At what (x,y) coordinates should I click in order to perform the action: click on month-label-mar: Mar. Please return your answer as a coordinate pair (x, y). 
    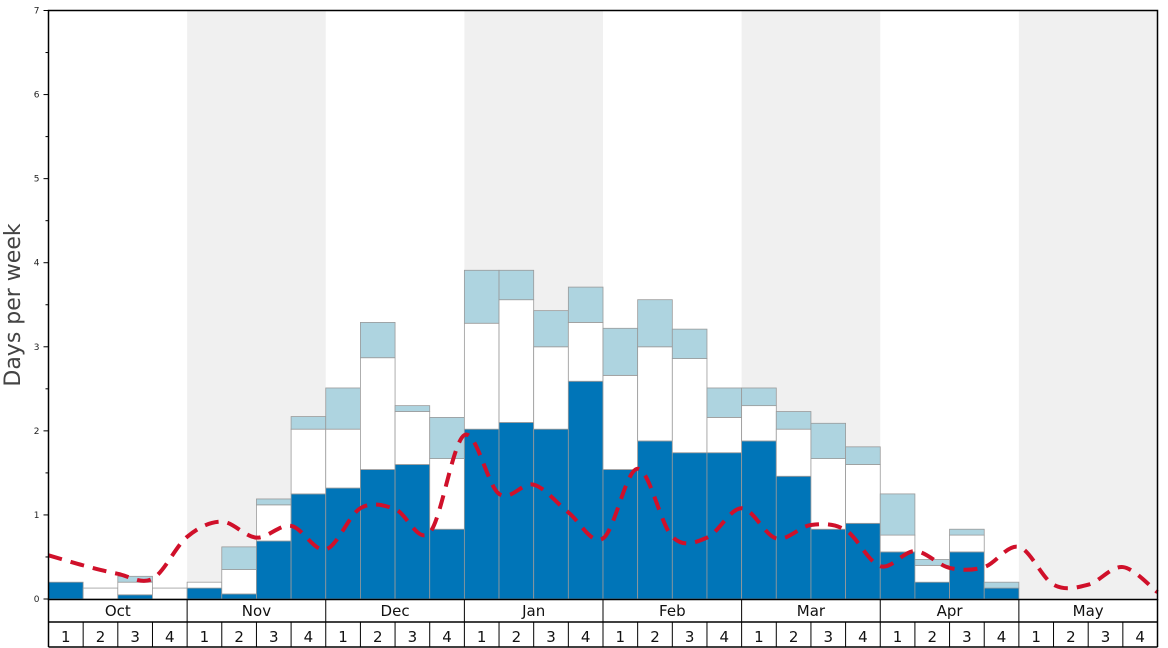
    Looking at the image, I should click on (811, 611).